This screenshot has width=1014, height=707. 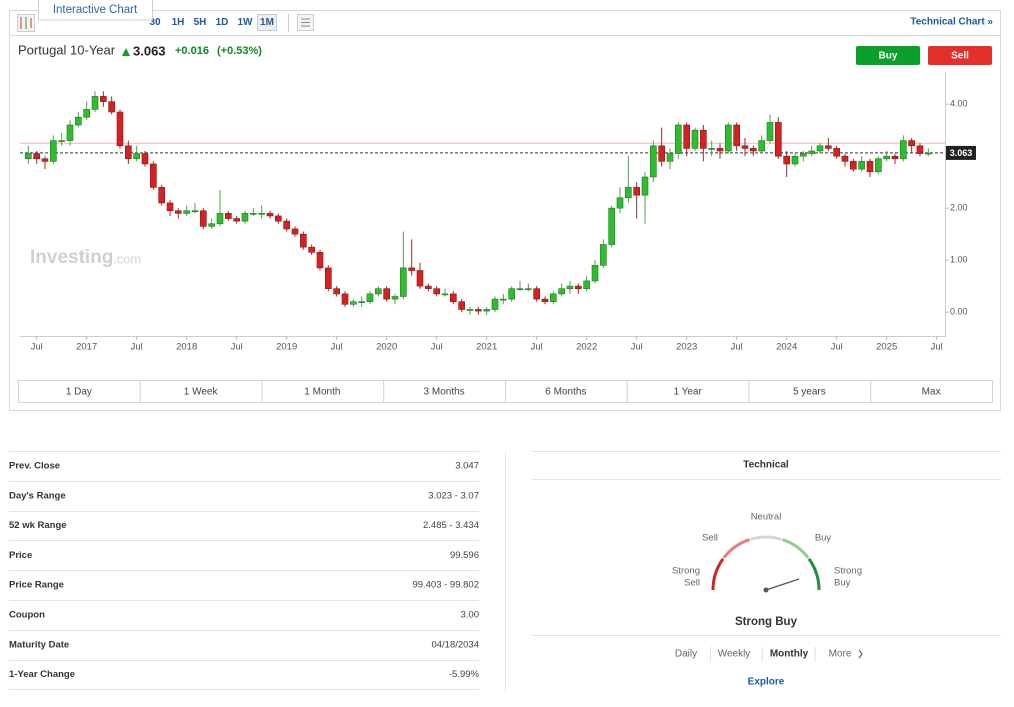 What do you see at coordinates (766, 517) in the screenshot?
I see `gauge-label: Neutral` at bounding box center [766, 517].